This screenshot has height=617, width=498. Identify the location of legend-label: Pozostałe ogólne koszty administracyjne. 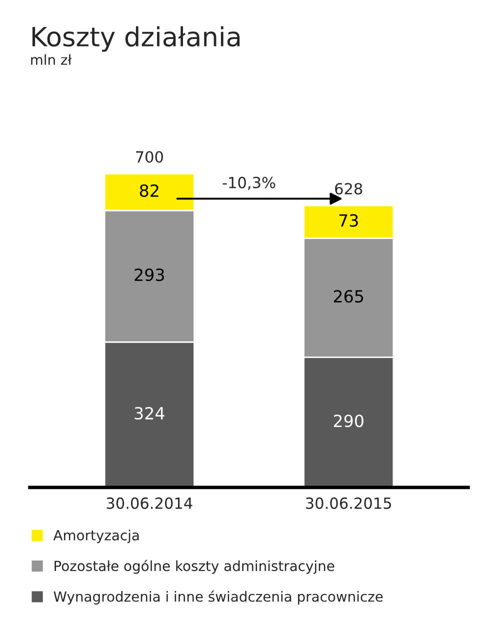
(194, 567).